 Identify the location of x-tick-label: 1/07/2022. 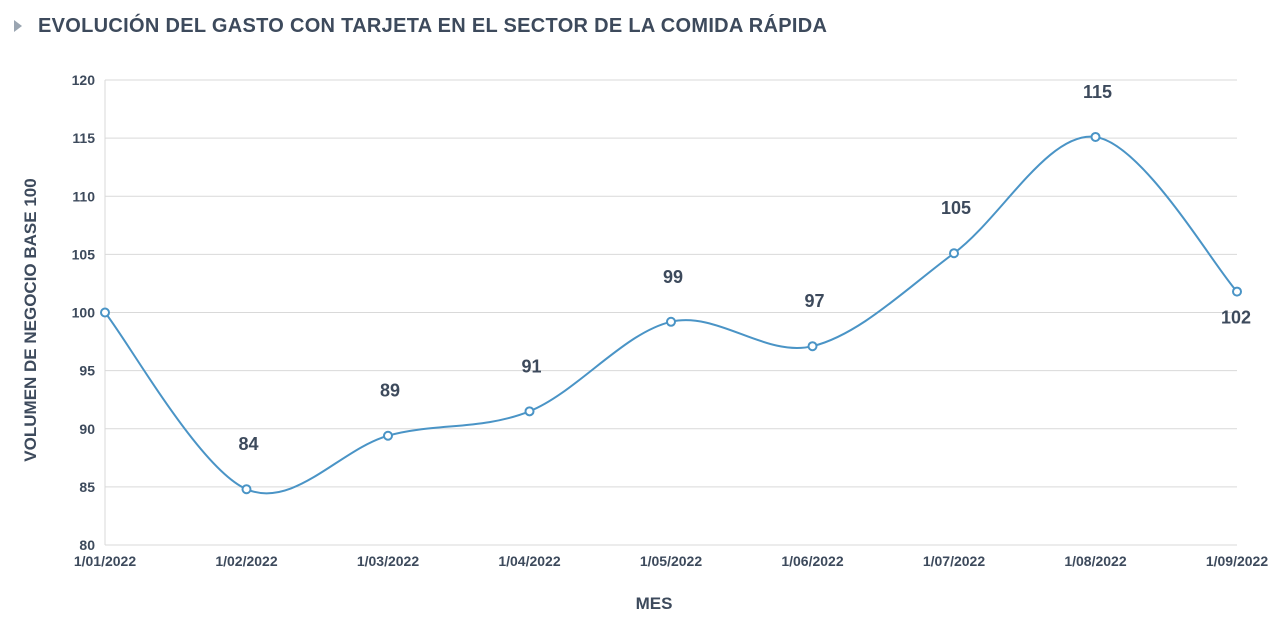
(954, 561).